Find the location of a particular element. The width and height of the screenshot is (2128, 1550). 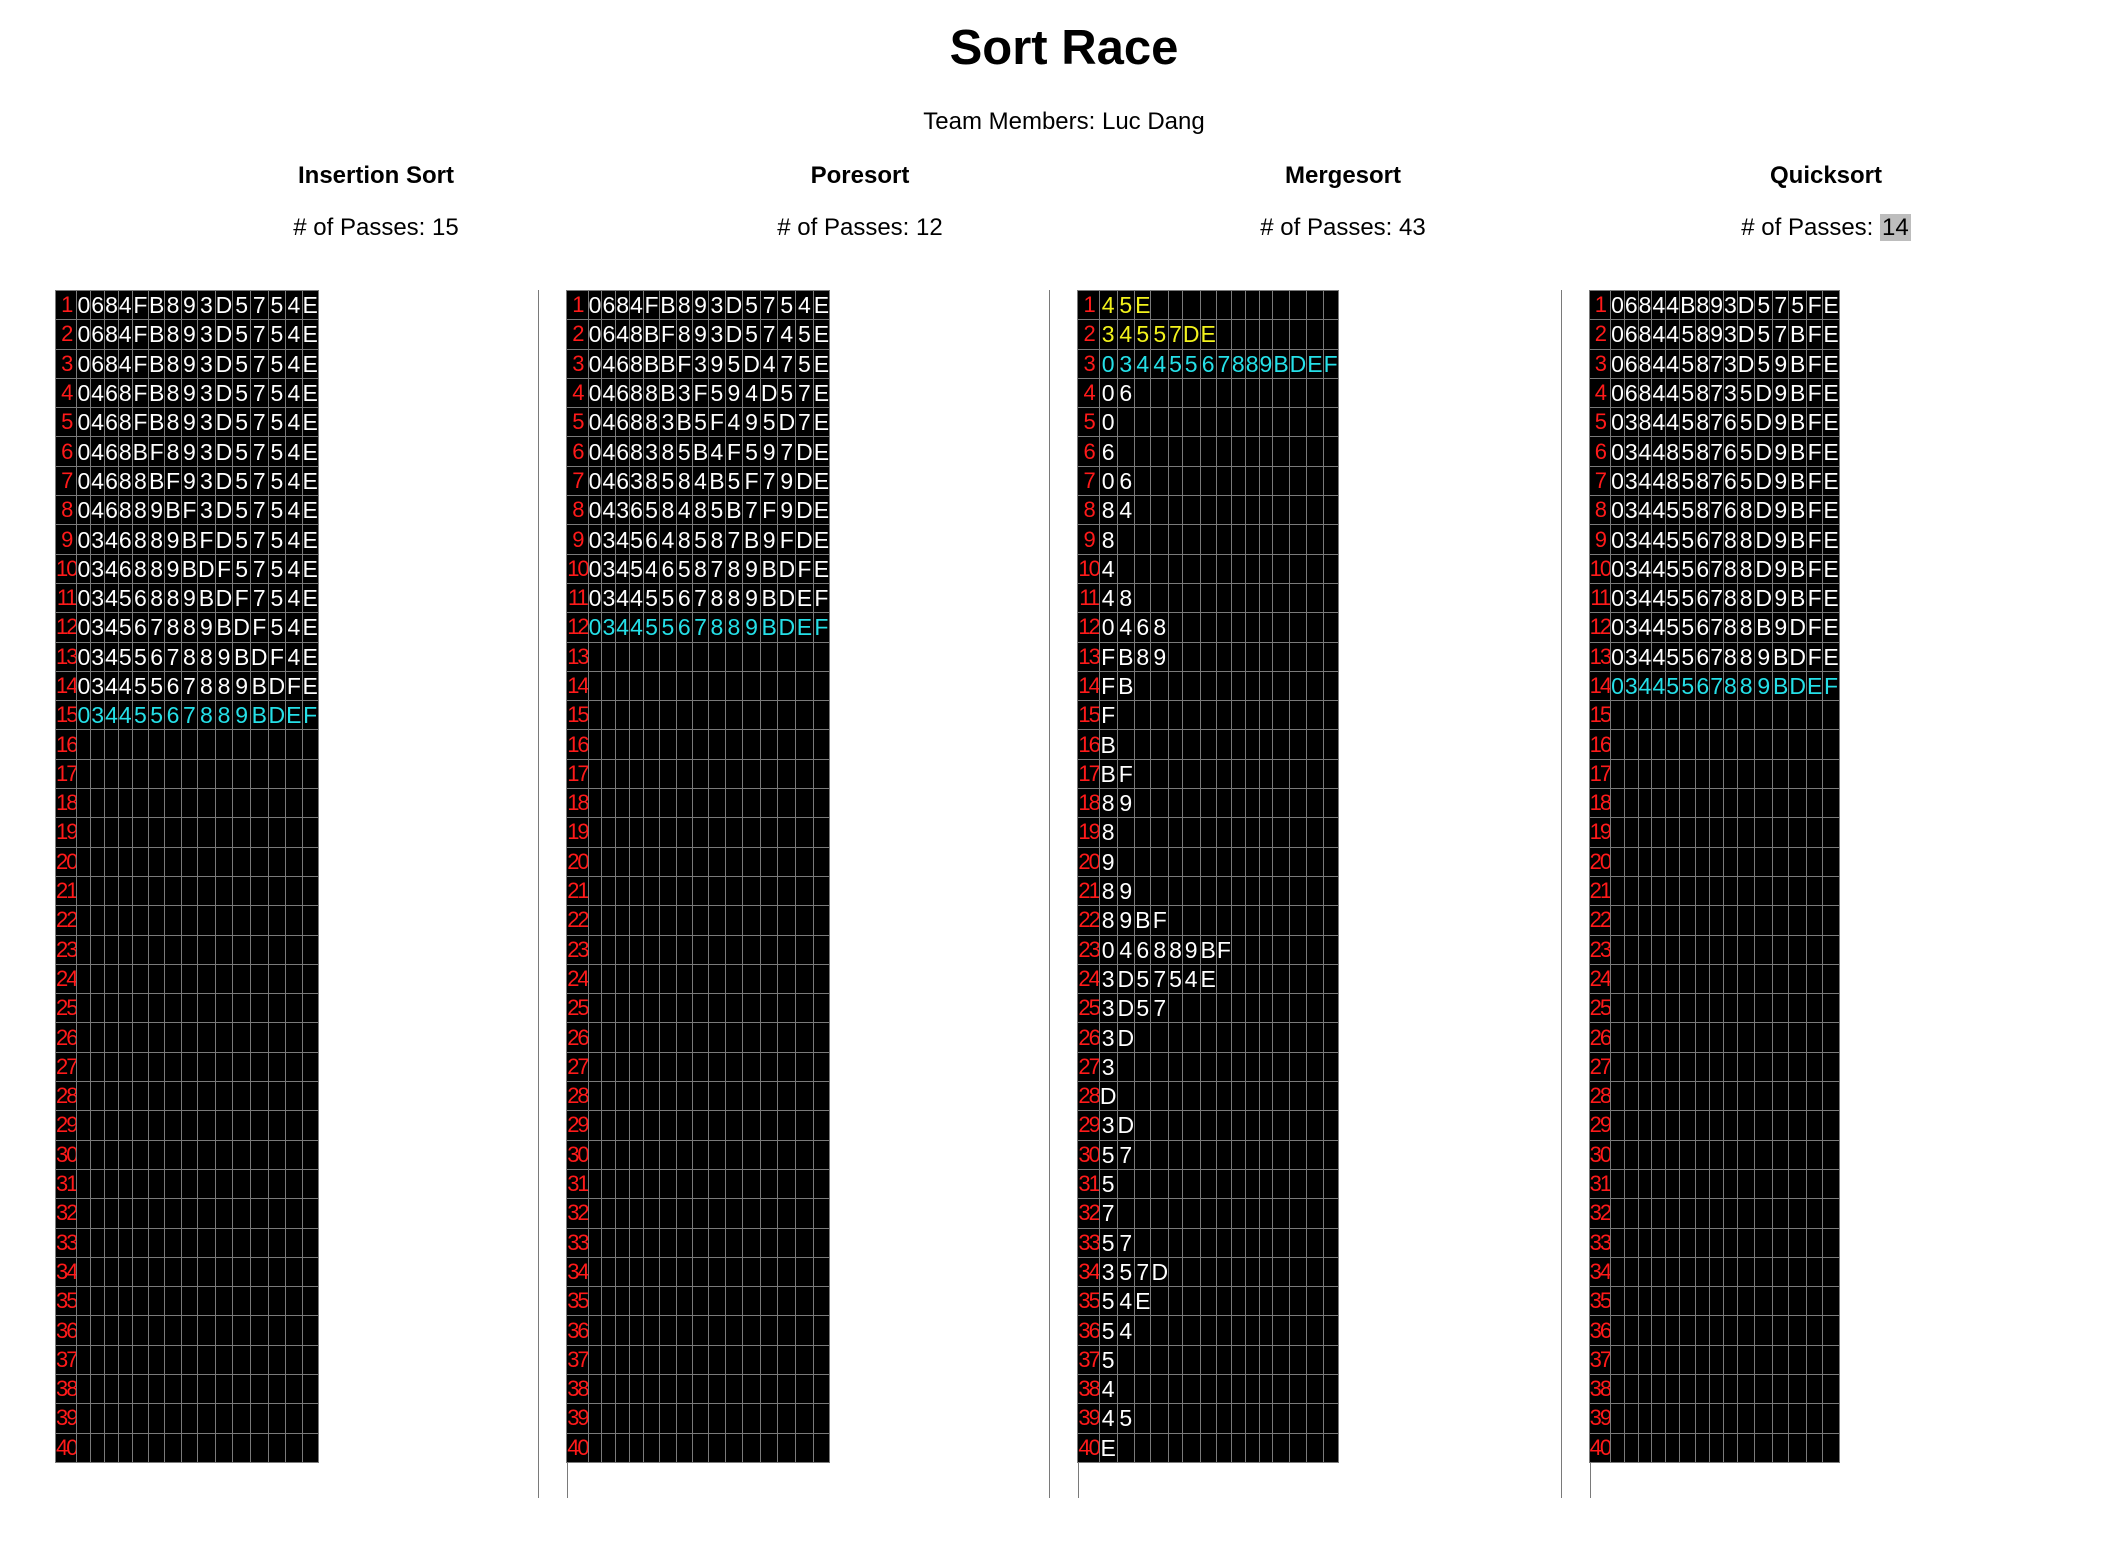

grid-cell: 7 is located at coordinates (1126, 1242).